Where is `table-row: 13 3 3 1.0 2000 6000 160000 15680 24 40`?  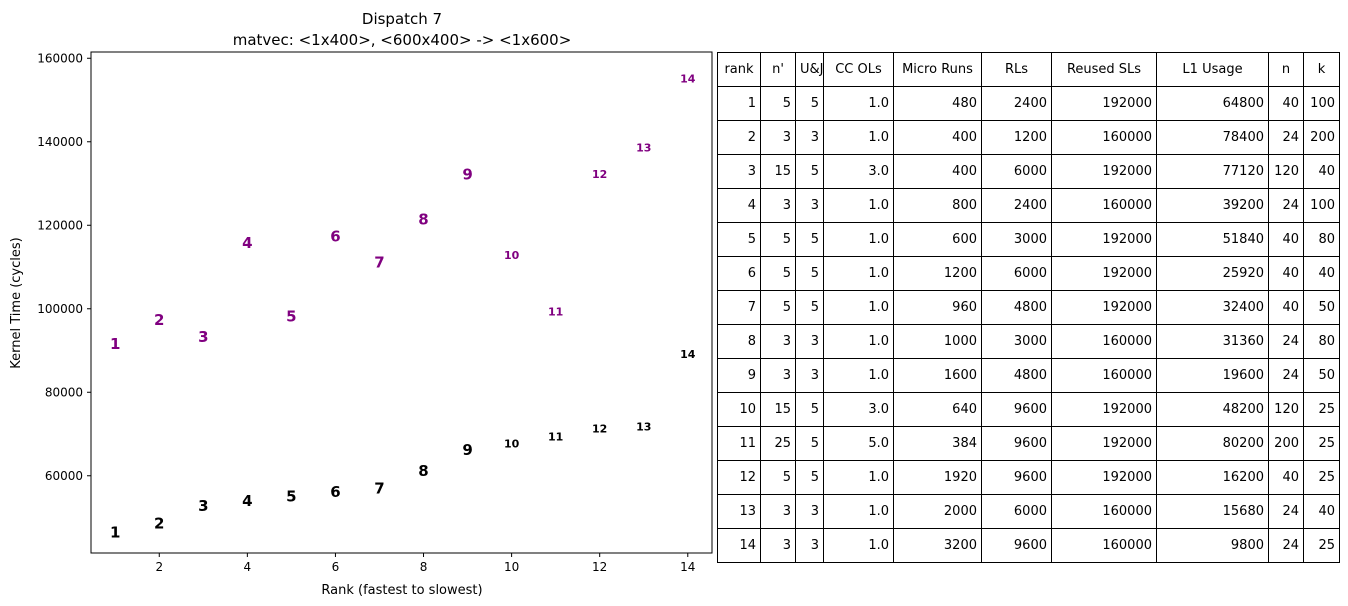
table-row: 13 3 3 1.0 2000 6000 160000 15680 24 40 is located at coordinates (1028, 511).